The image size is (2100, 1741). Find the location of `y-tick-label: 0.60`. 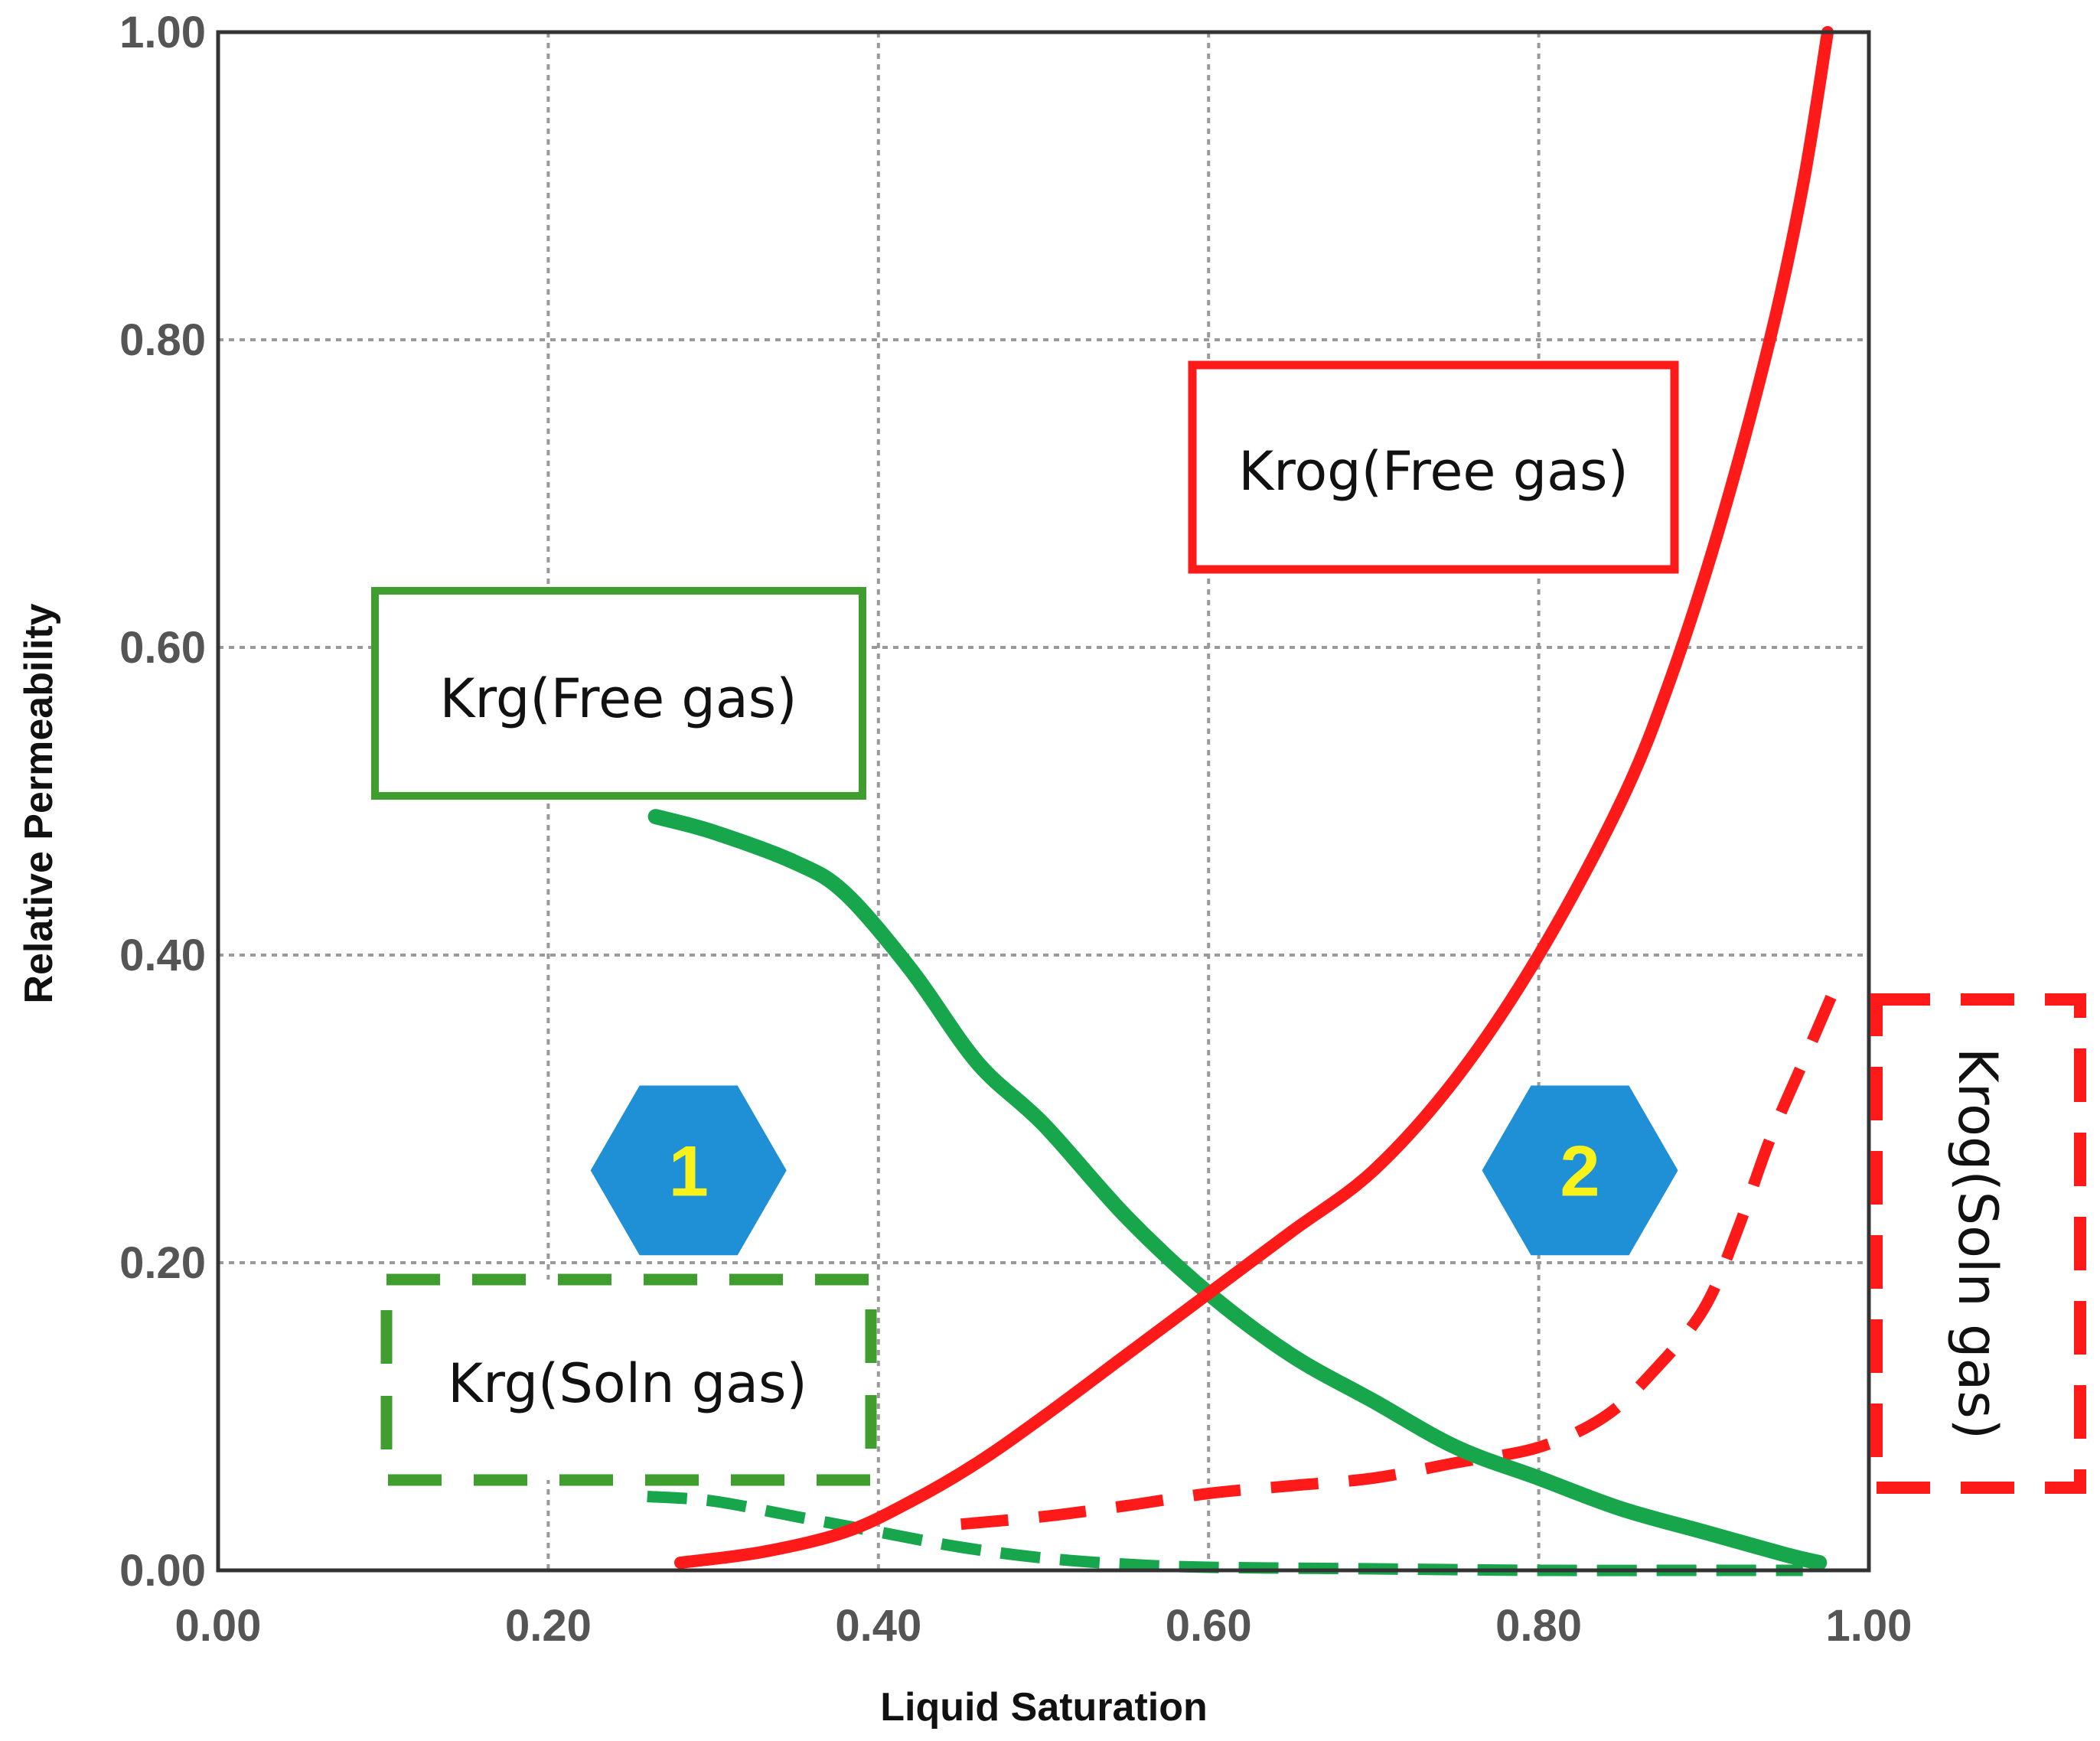

y-tick-label: 0.60 is located at coordinates (162, 648).